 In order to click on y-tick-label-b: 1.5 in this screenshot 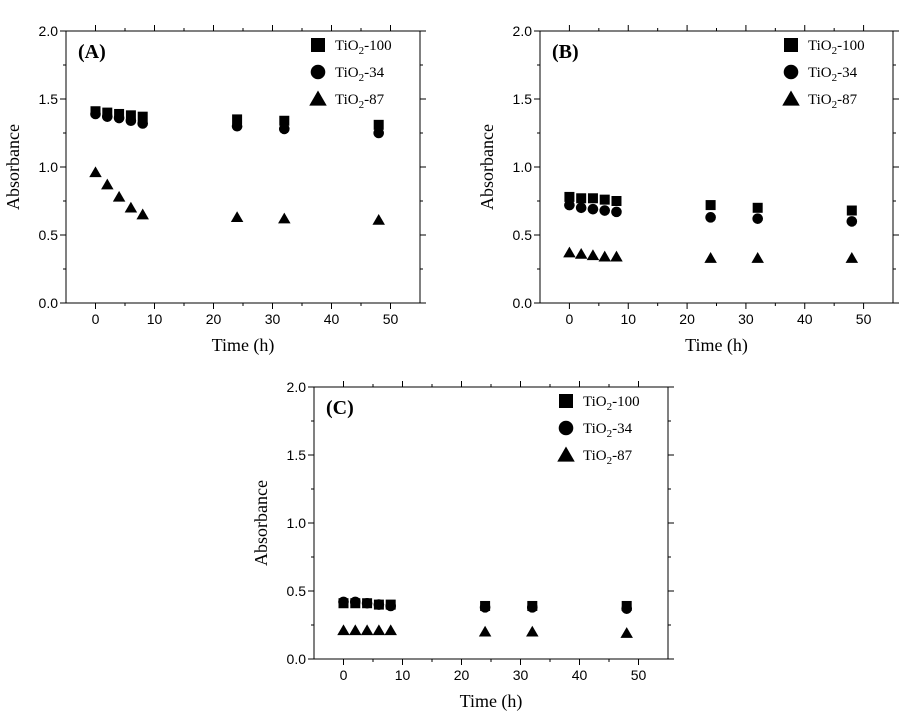, I will do `click(523, 99)`.